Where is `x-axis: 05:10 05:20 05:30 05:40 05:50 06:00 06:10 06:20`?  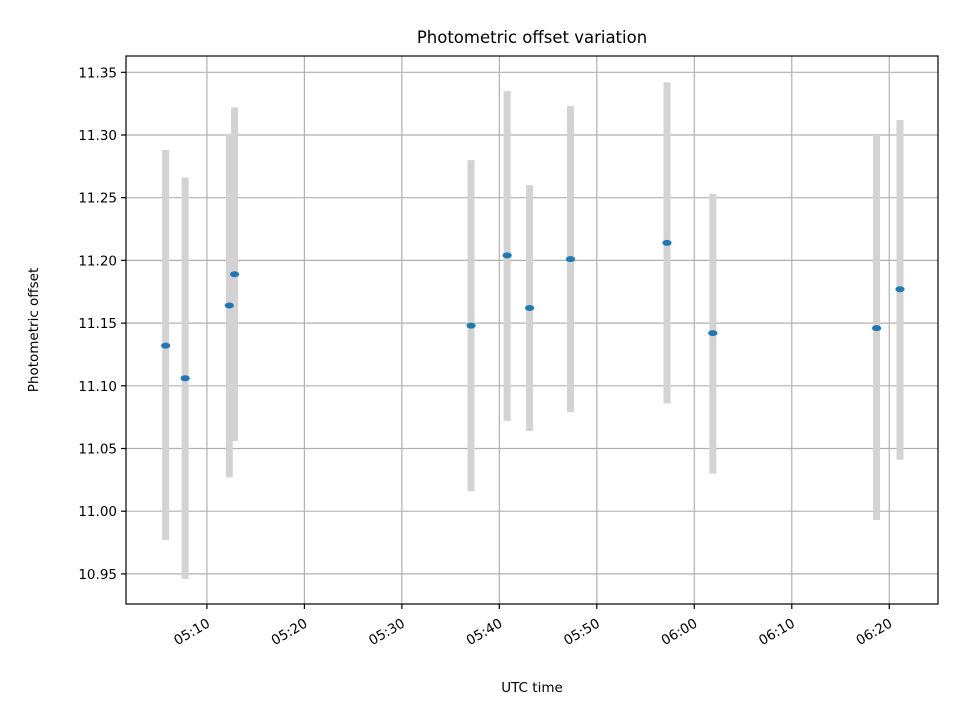
x-axis: 05:10 05:20 05:30 05:40 05:50 06:00 06:10 06:20 is located at coordinates (533, 626).